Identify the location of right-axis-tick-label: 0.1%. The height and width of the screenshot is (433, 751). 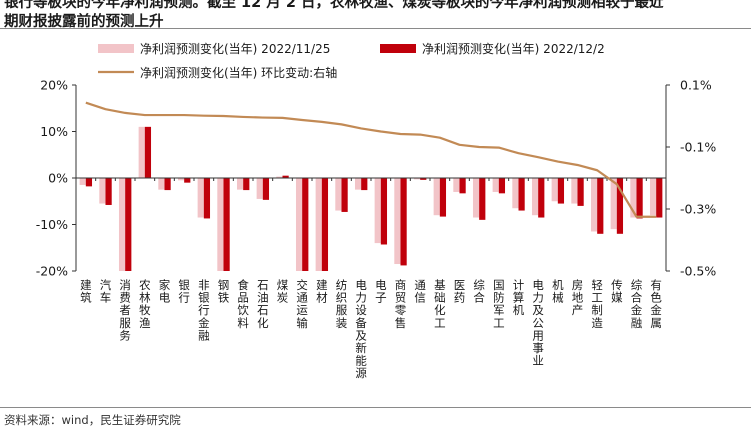
(696, 85).